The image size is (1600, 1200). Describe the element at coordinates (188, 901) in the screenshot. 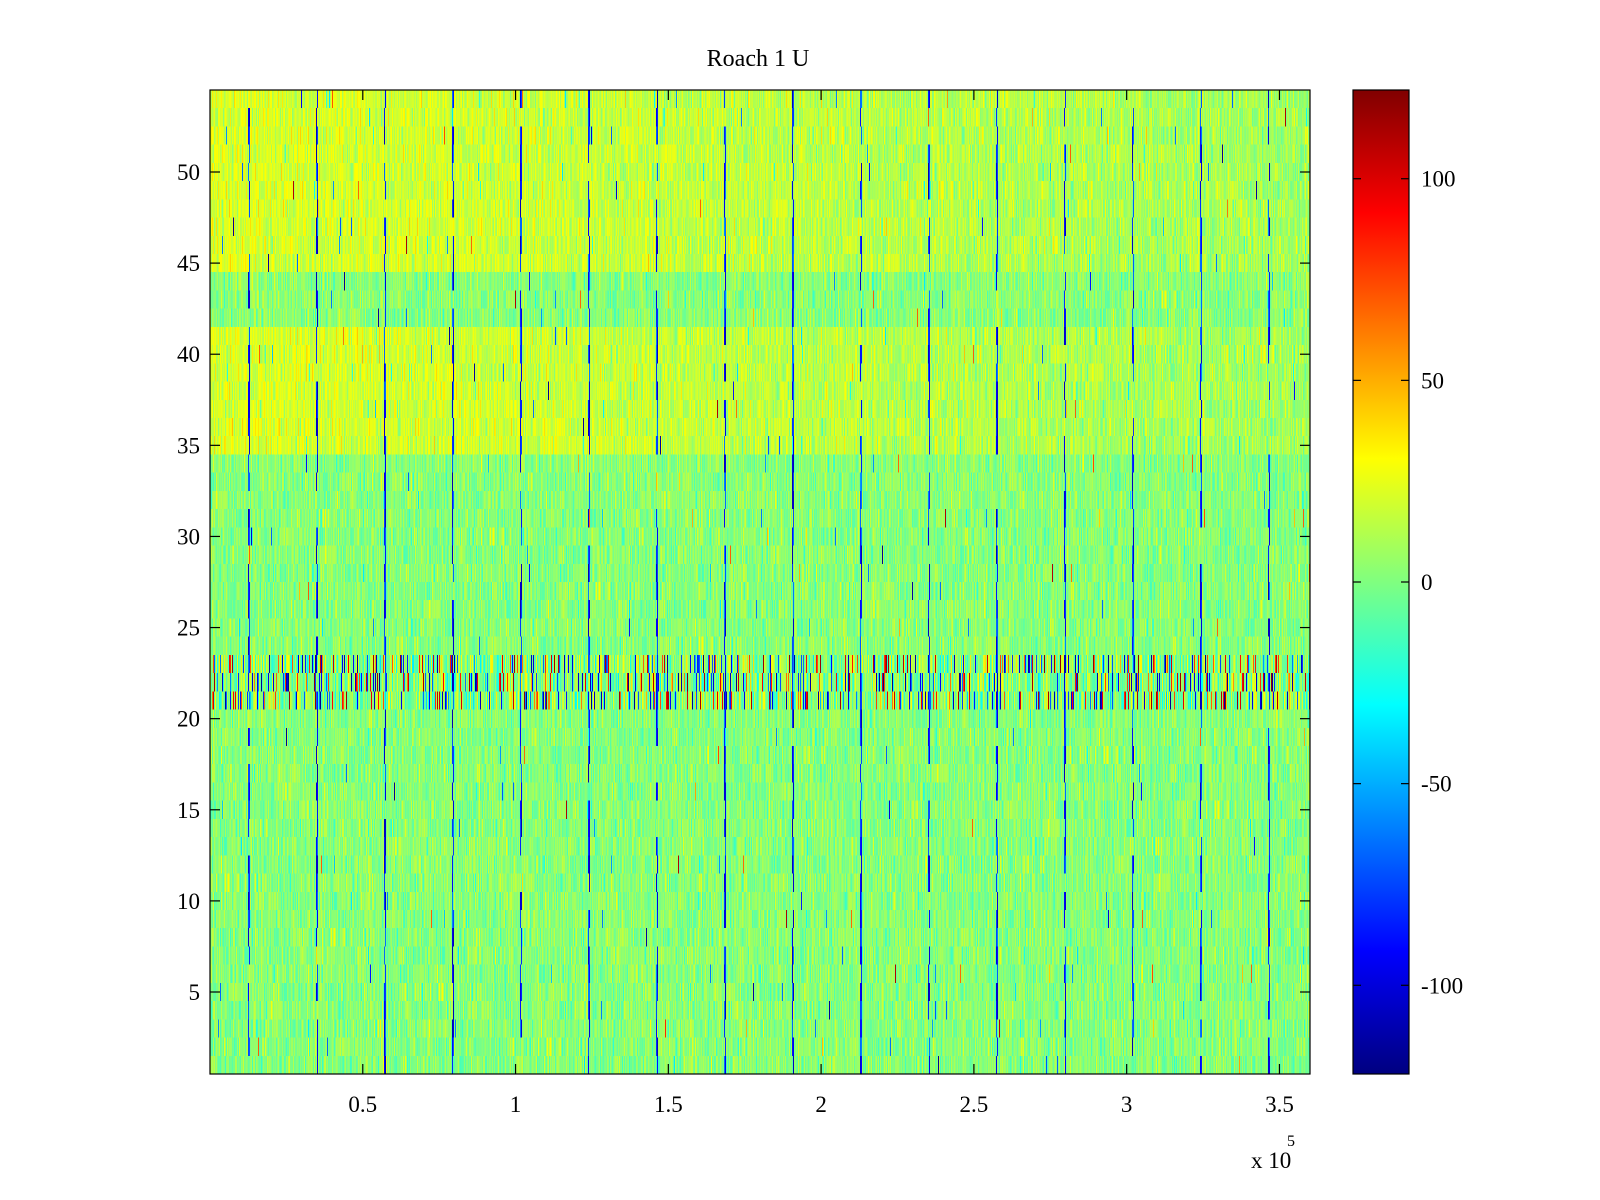

I see `y-tick-label: 10` at that location.